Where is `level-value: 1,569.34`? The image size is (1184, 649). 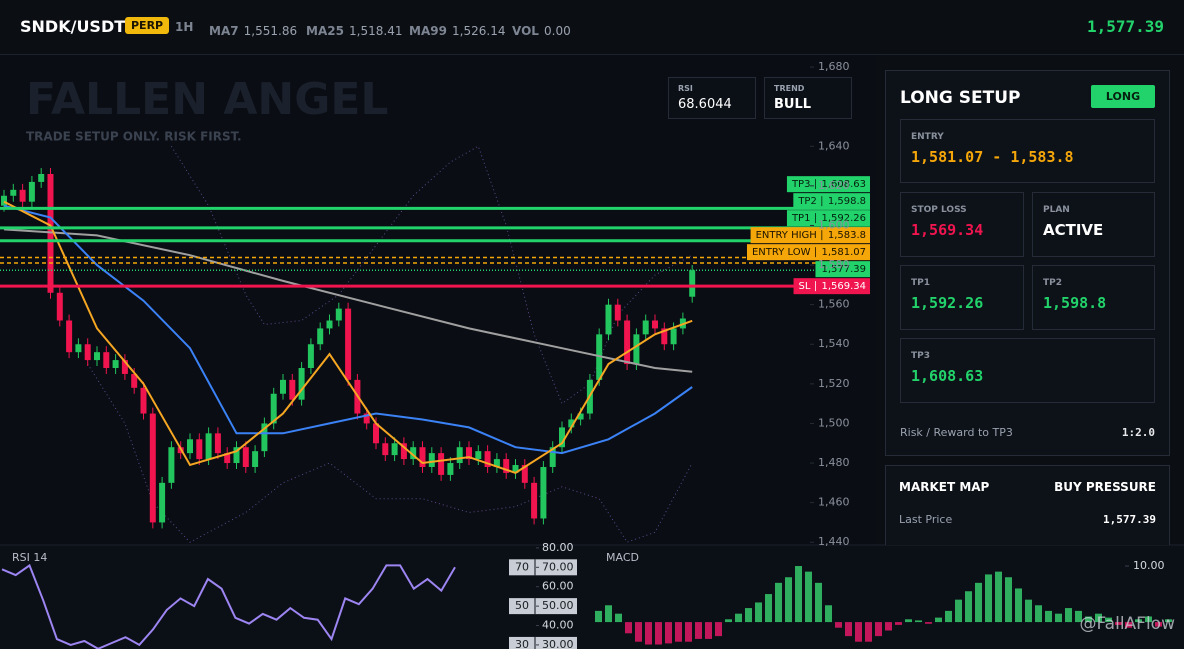
level-value: 1,569.34 is located at coordinates (843, 286).